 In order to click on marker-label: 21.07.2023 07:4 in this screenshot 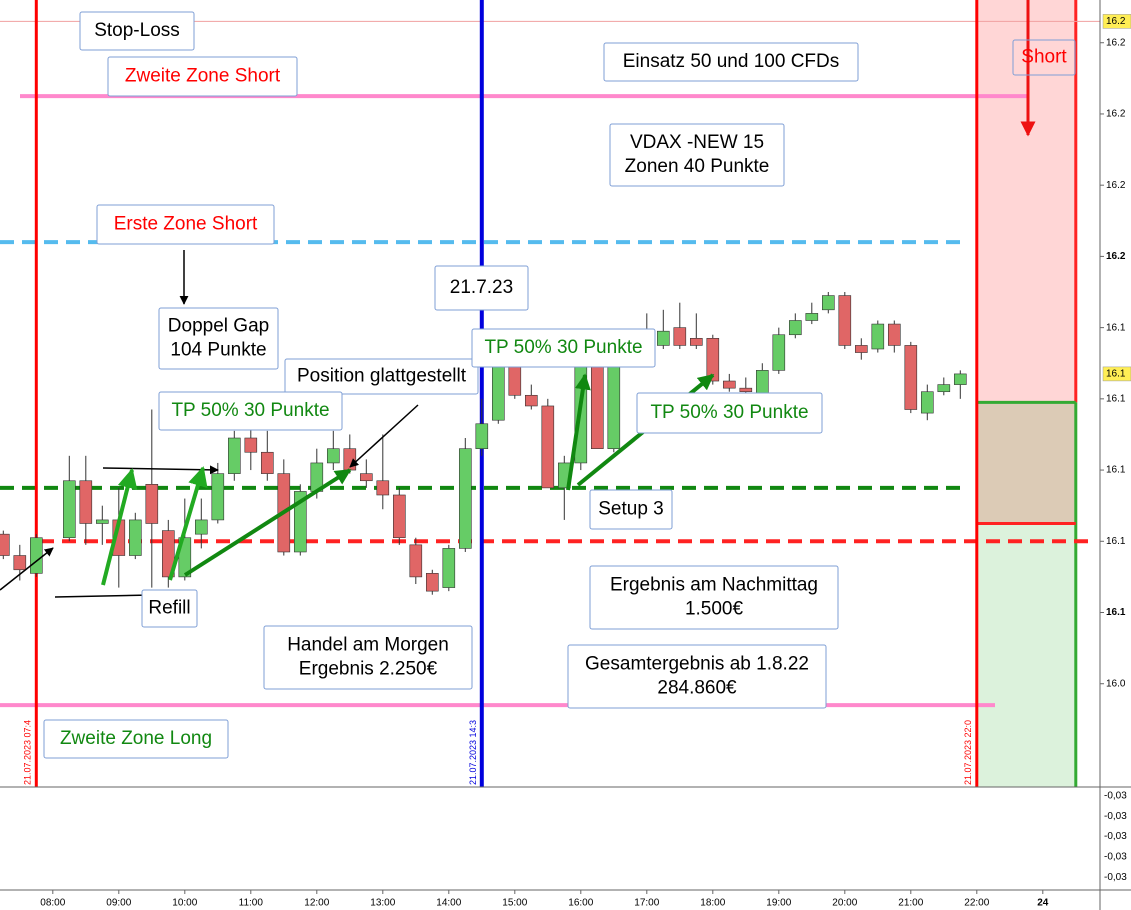, I will do `click(28, 752)`.